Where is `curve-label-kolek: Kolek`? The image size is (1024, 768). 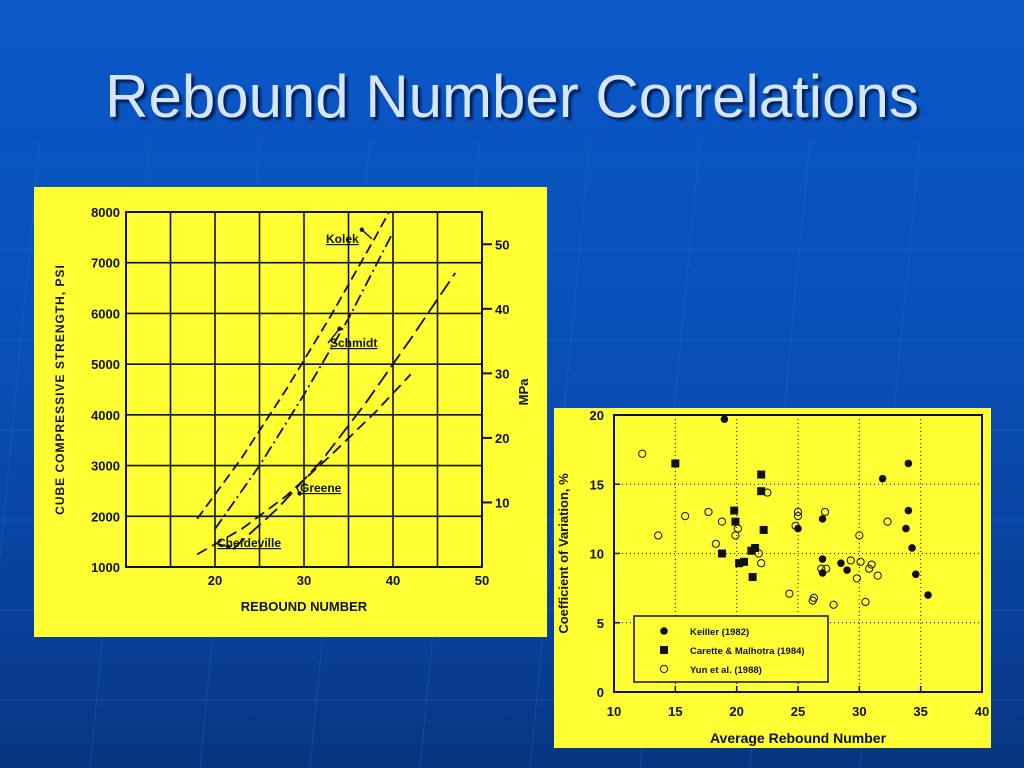
curve-label-kolek: Kolek is located at coordinates (342, 239).